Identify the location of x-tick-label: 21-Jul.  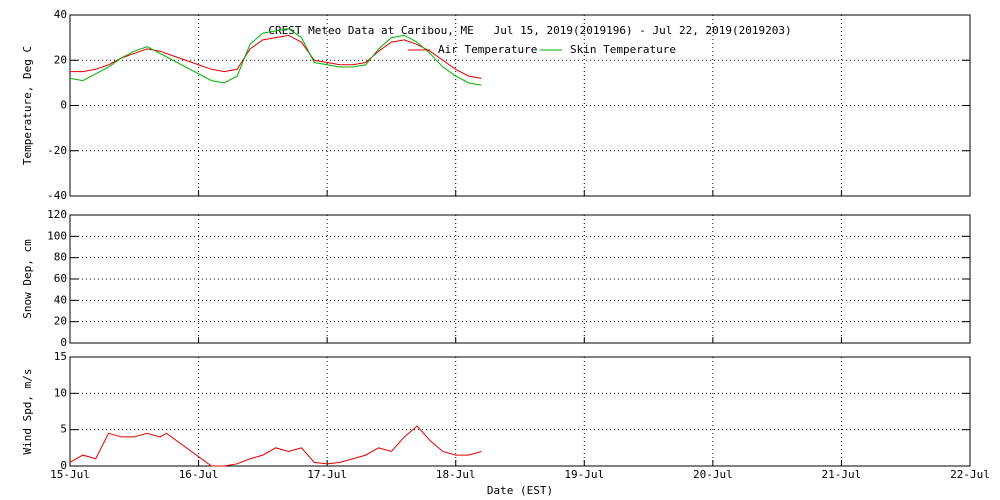
(842, 474).